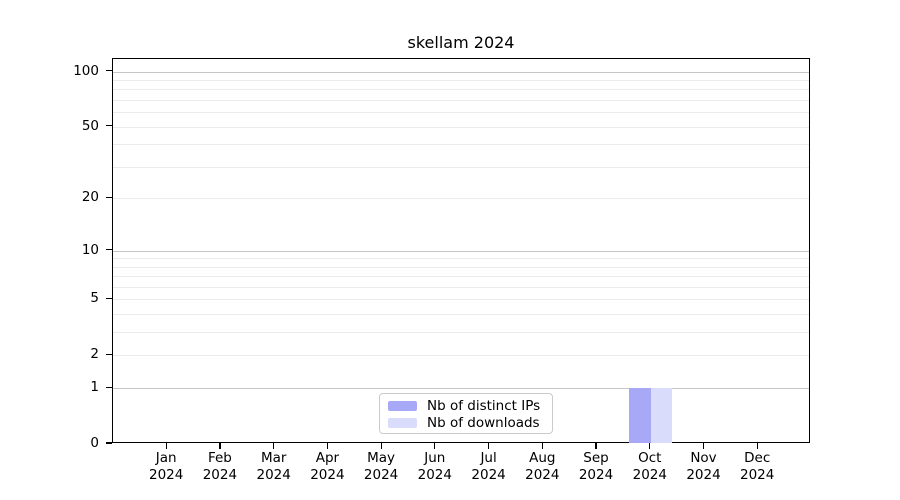 This screenshot has width=900, height=500. Describe the element at coordinates (94, 298) in the screenshot. I see `y-tick-label: 5` at that location.